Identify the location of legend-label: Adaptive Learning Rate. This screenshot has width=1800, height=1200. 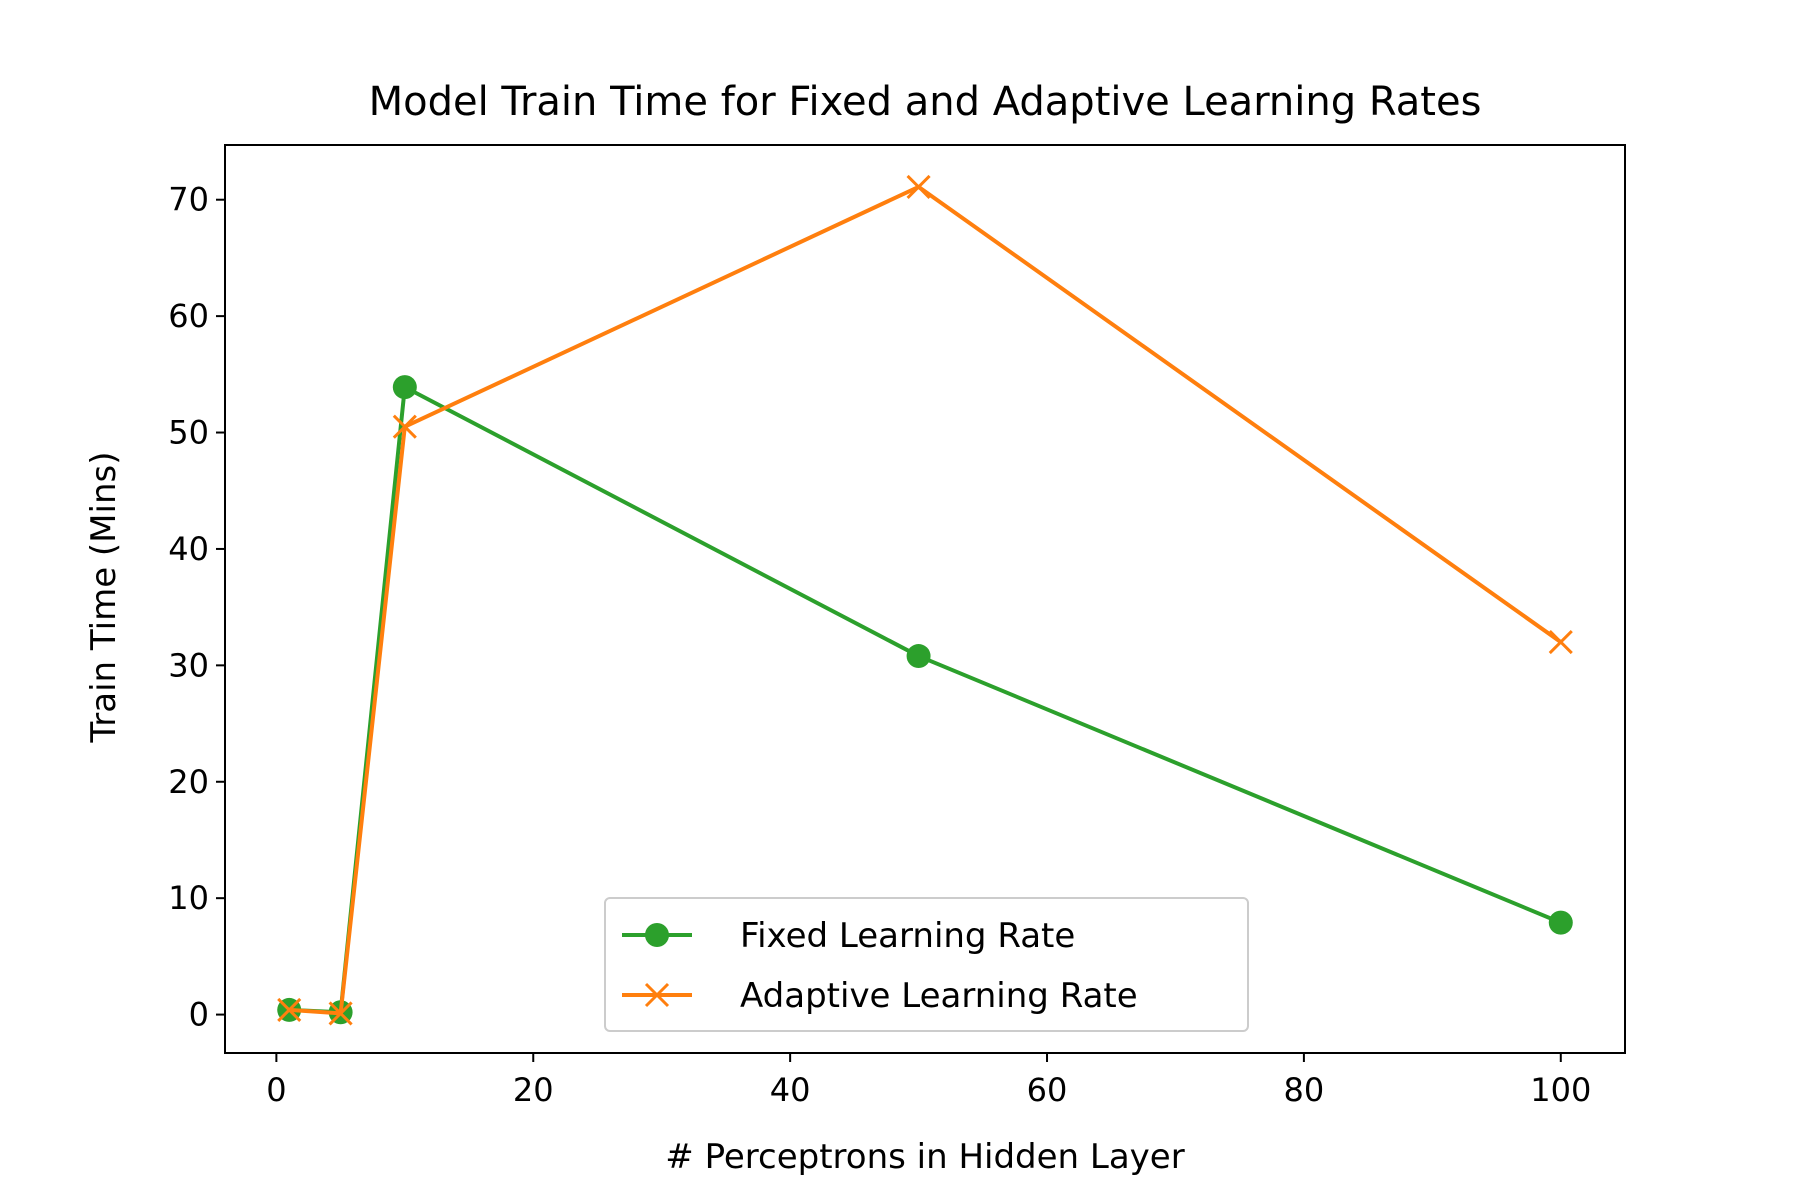
(939, 996).